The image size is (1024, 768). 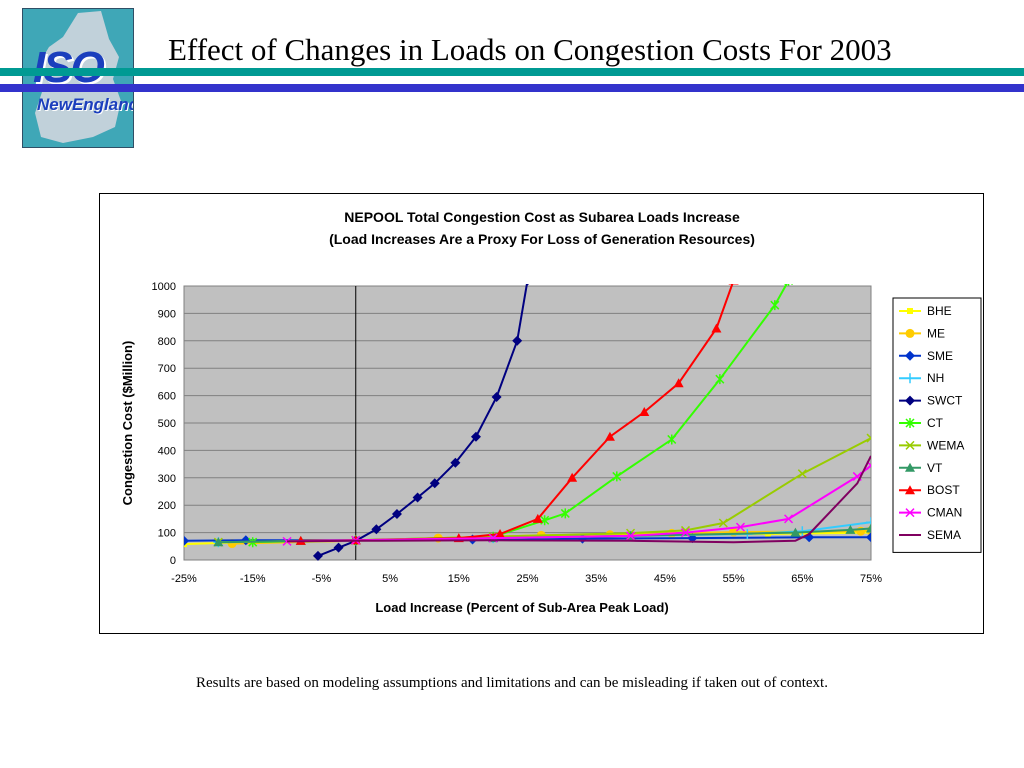 What do you see at coordinates (871, 579) in the screenshot?
I see `x-tick-label: 75%` at bounding box center [871, 579].